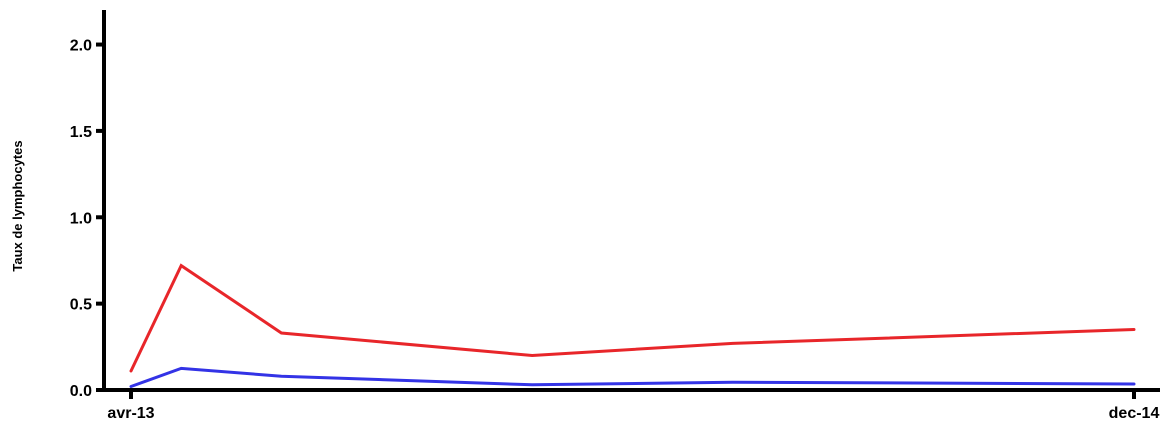 The width and height of the screenshot is (1174, 425). I want to click on x-ticks: avr-13 dec-14, so click(633, 406).